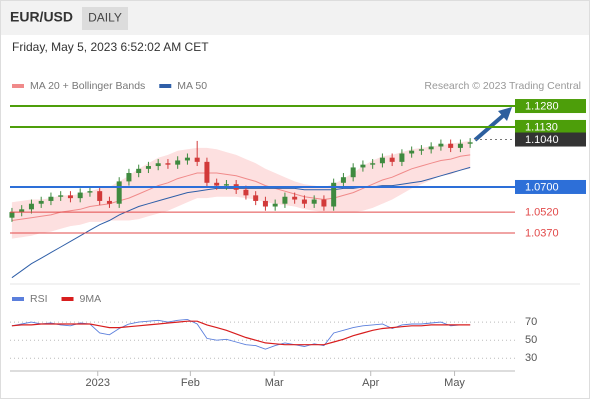  Describe the element at coordinates (541, 127) in the screenshot. I see `level-label: 1.1130` at that location.